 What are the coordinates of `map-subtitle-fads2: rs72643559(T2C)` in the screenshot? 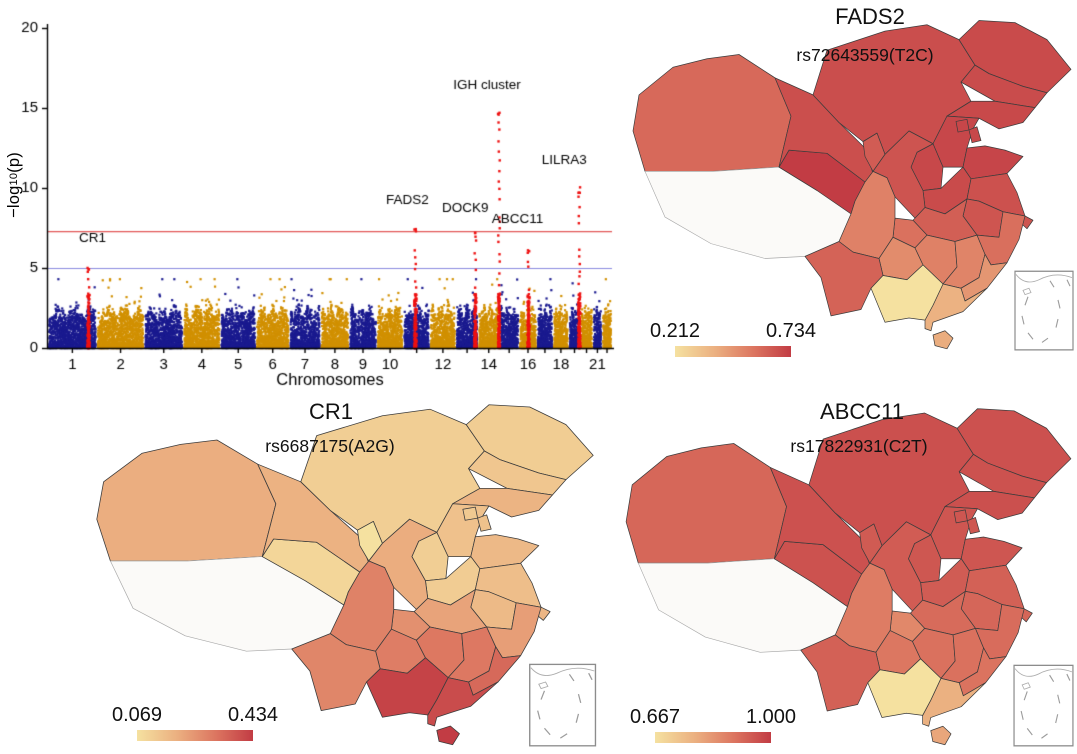 It's located at (865, 55).